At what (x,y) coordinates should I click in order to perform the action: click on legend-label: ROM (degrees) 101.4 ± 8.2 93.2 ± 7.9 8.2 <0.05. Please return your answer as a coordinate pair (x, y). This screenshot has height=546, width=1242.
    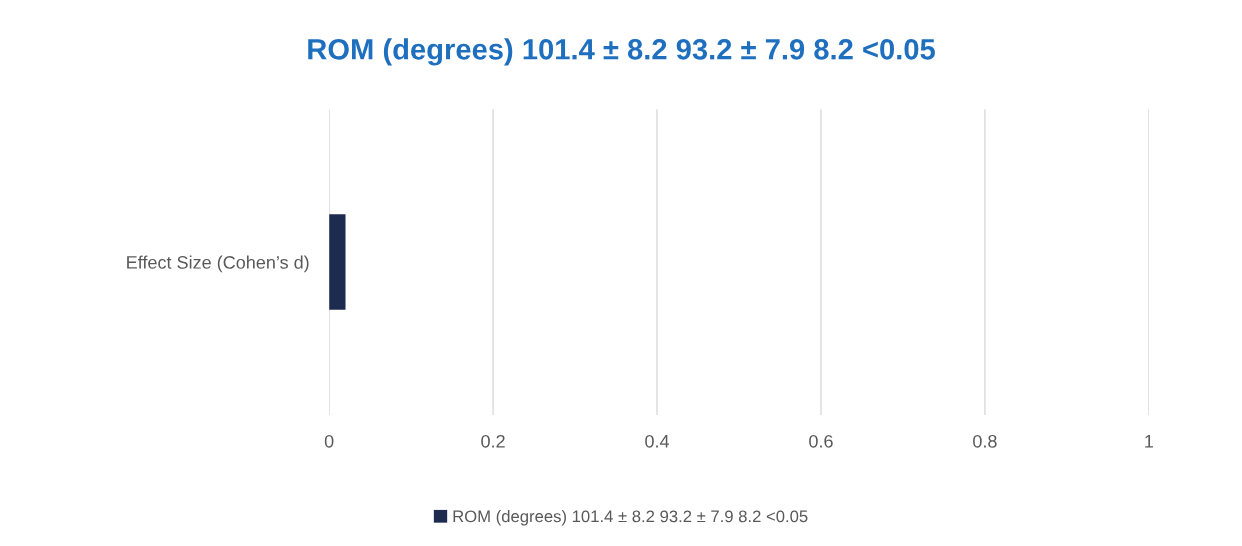
    Looking at the image, I should click on (630, 518).